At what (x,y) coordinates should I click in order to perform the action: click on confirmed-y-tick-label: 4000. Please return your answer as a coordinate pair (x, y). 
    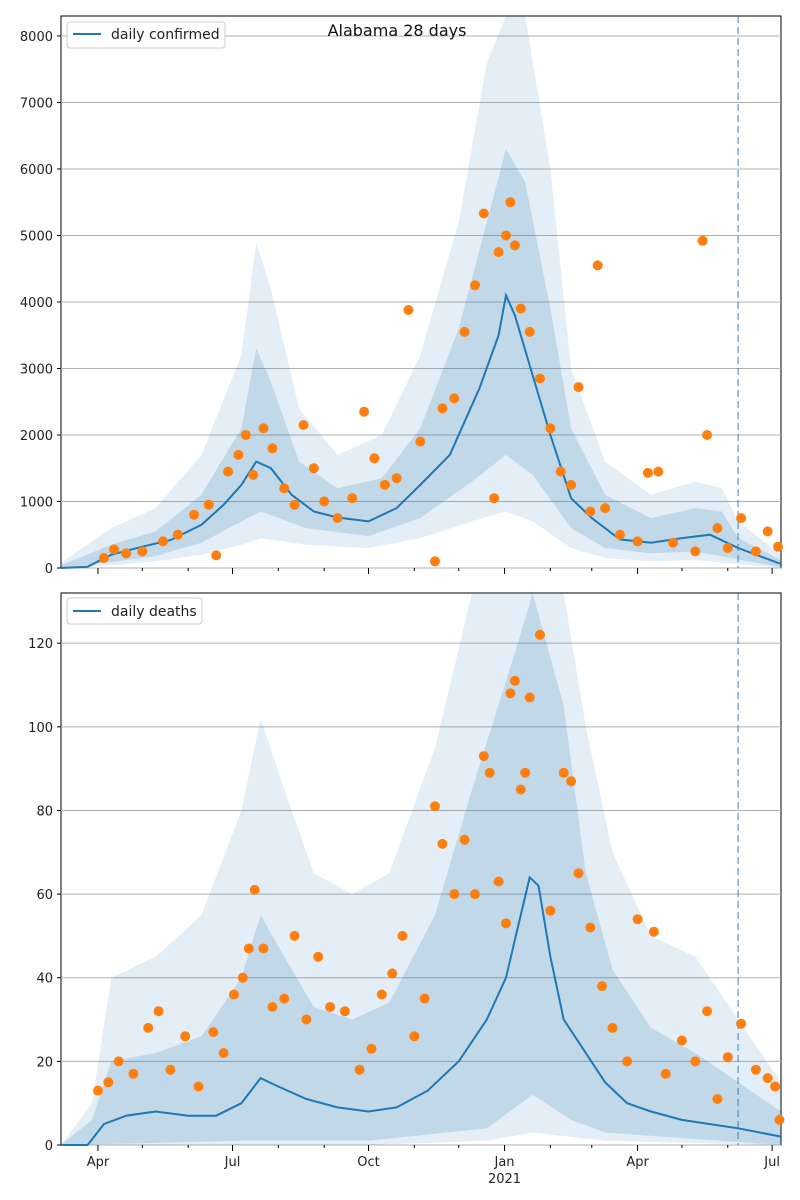
    Looking at the image, I should click on (36, 303).